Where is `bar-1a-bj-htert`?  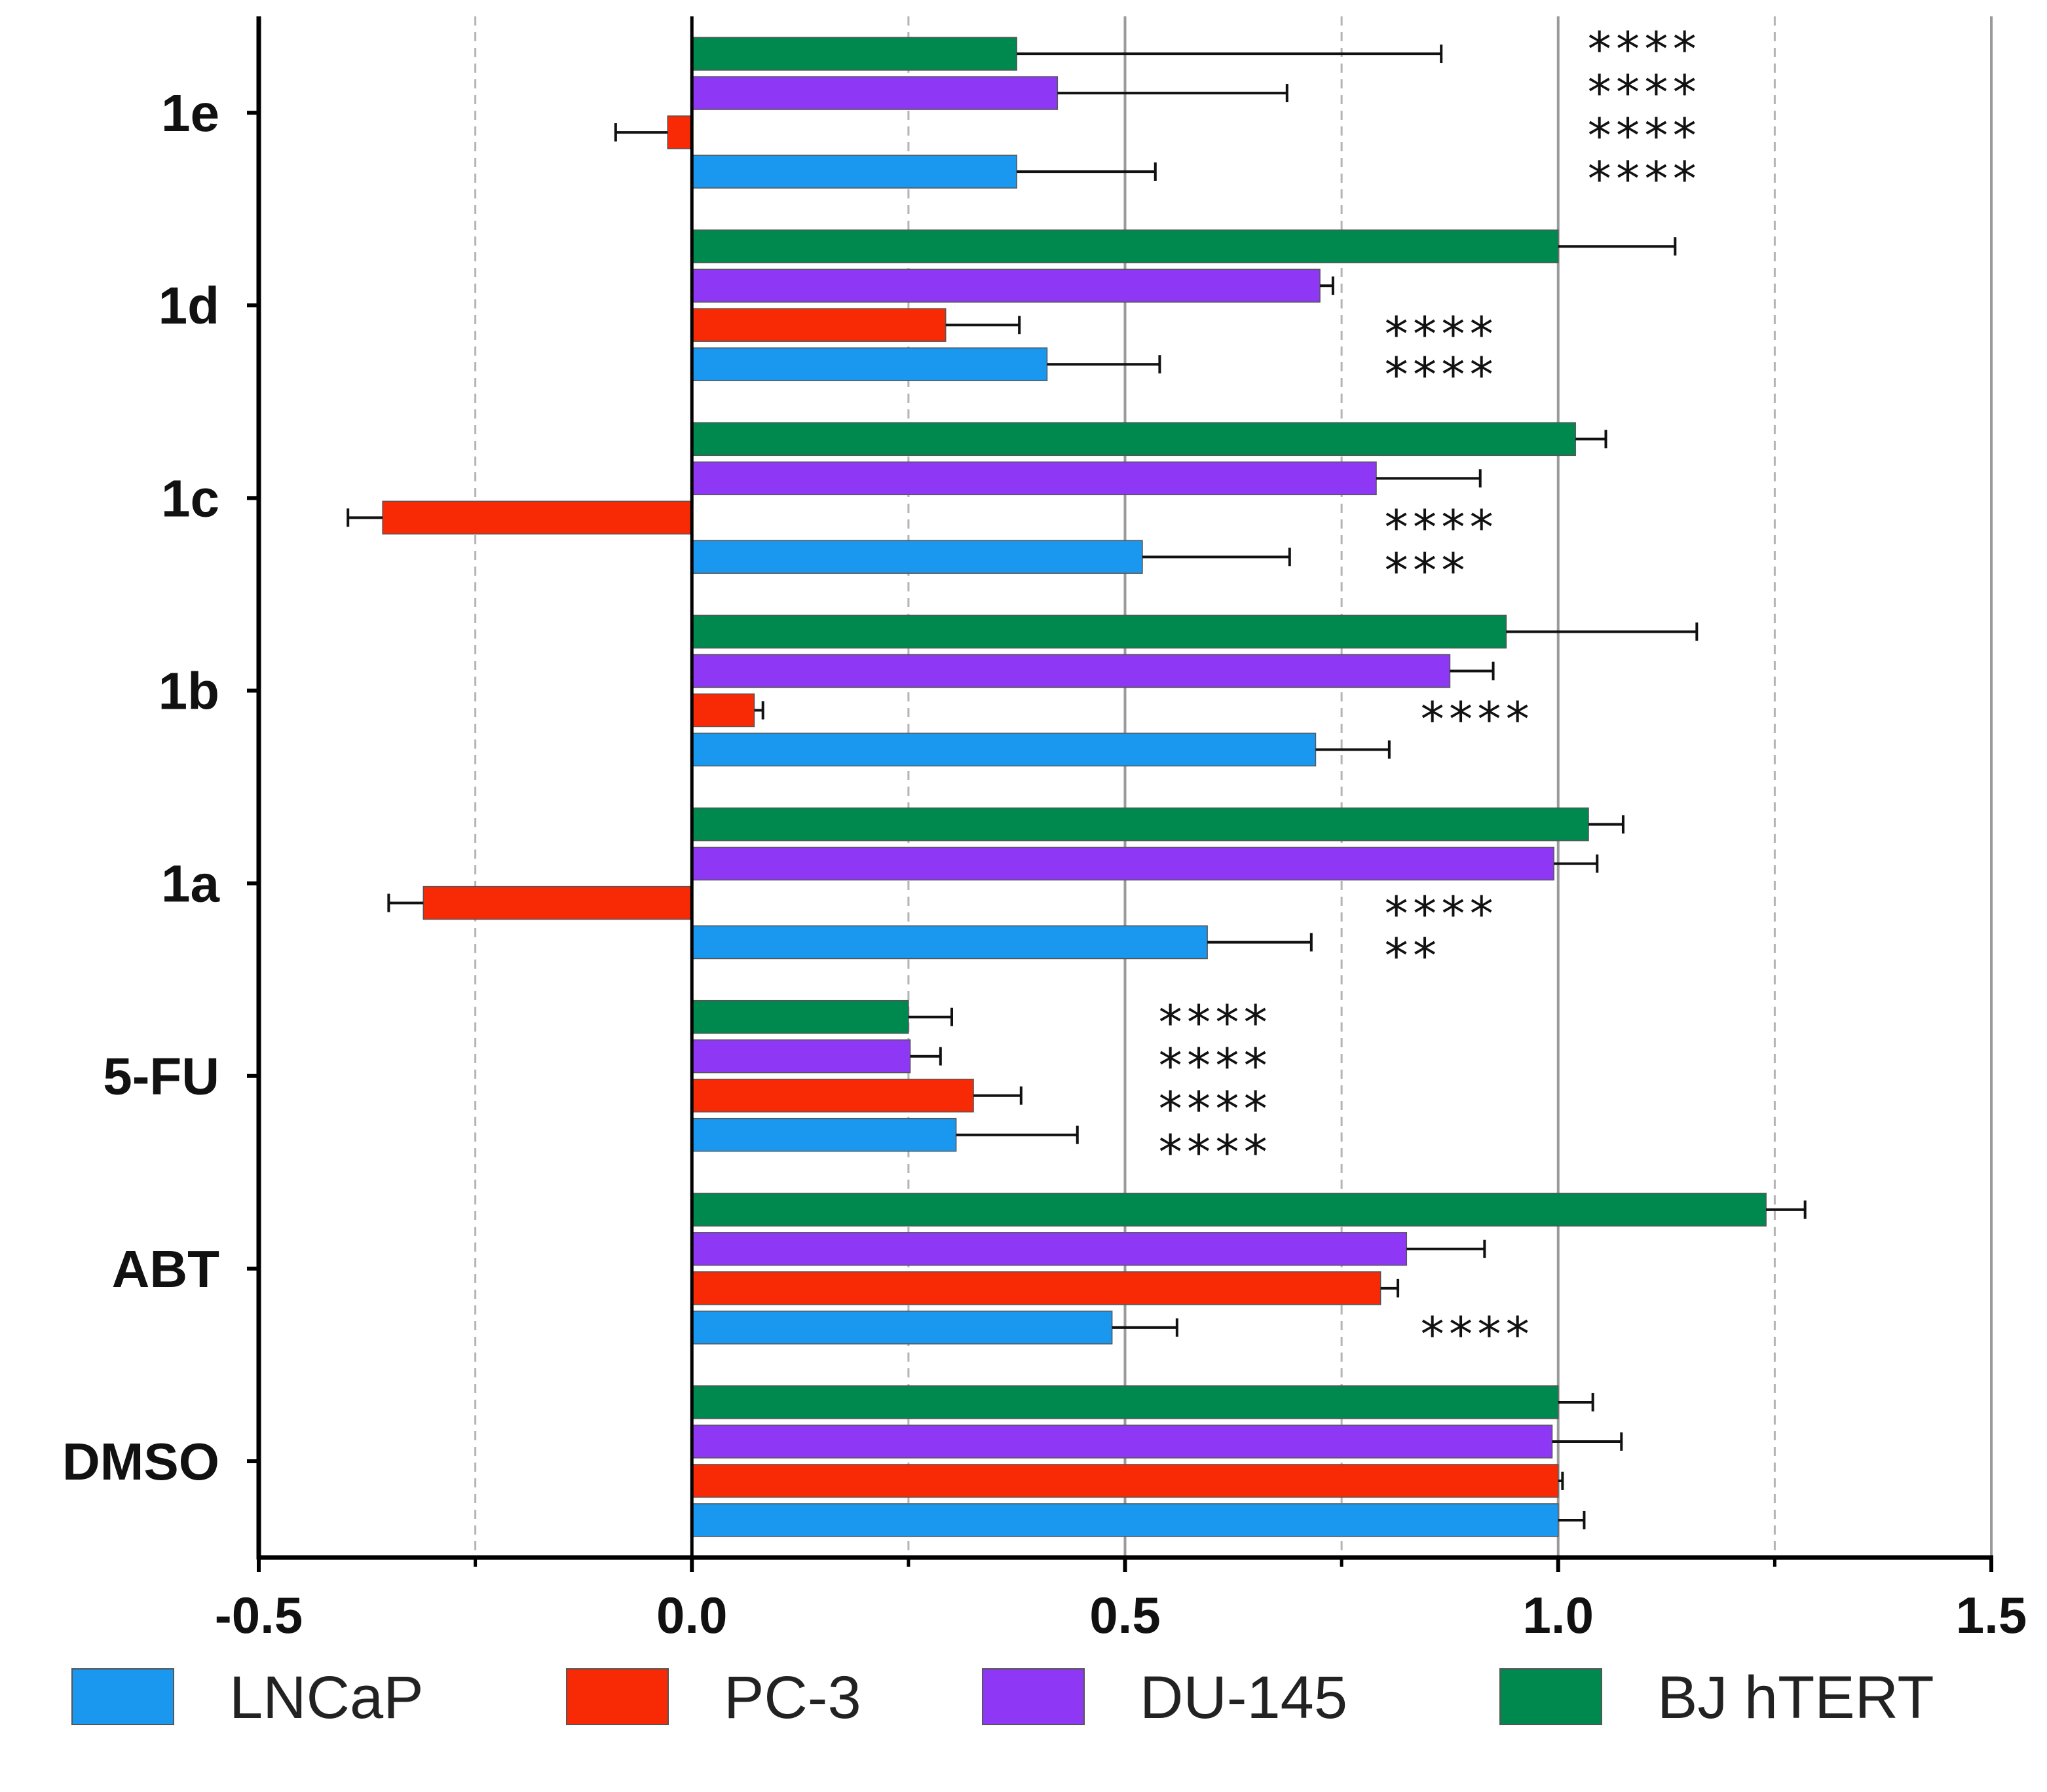
bar-1a-bj-htert is located at coordinates (1140, 824).